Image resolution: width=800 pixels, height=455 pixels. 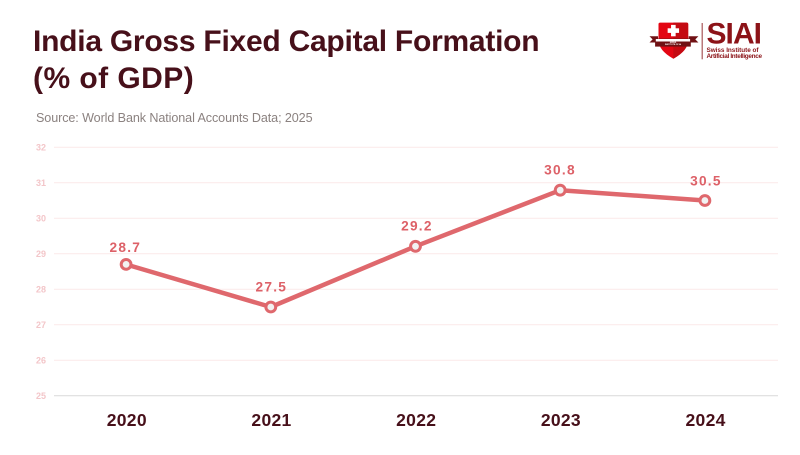 I want to click on svg-text: 31, so click(x=41, y=183).